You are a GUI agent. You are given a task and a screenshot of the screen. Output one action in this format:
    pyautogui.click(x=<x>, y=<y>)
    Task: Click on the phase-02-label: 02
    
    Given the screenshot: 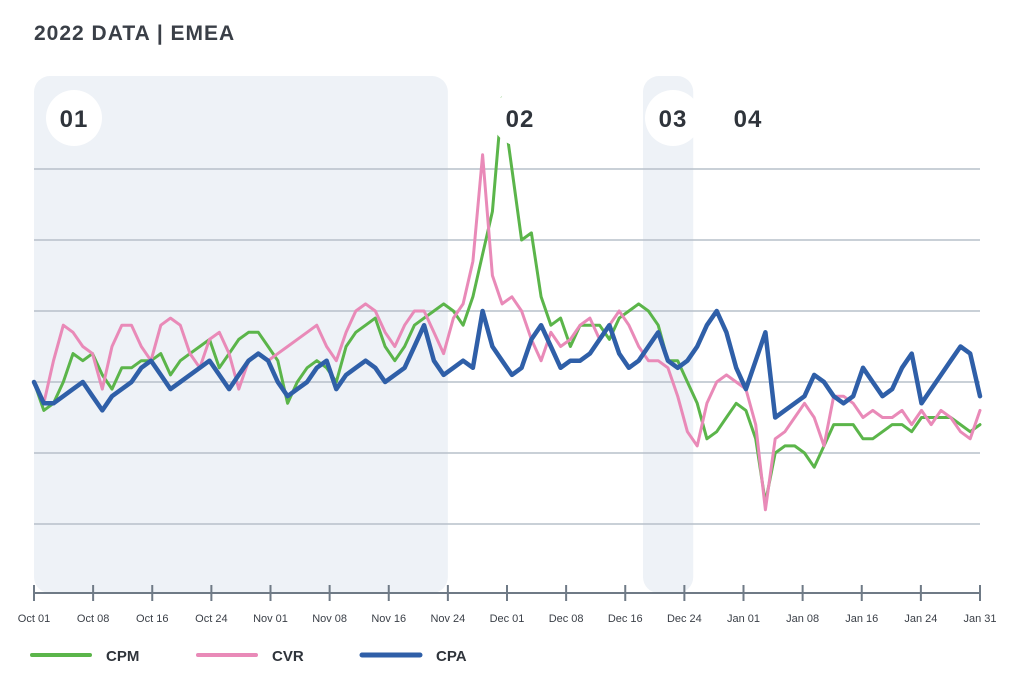 What is the action you would take?
    pyautogui.click(x=520, y=119)
    